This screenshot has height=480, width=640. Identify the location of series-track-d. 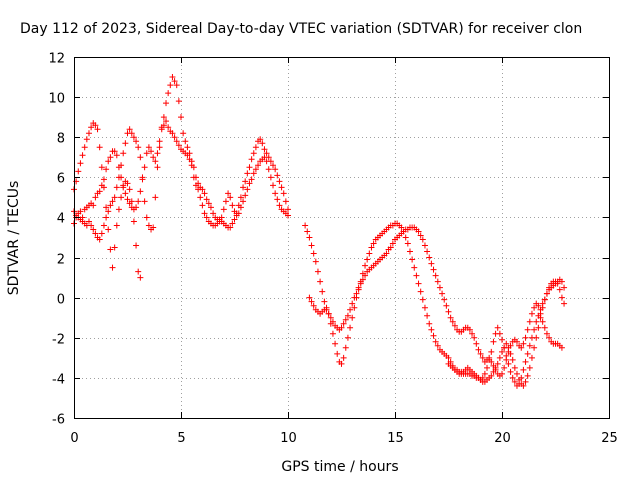
(433, 300).